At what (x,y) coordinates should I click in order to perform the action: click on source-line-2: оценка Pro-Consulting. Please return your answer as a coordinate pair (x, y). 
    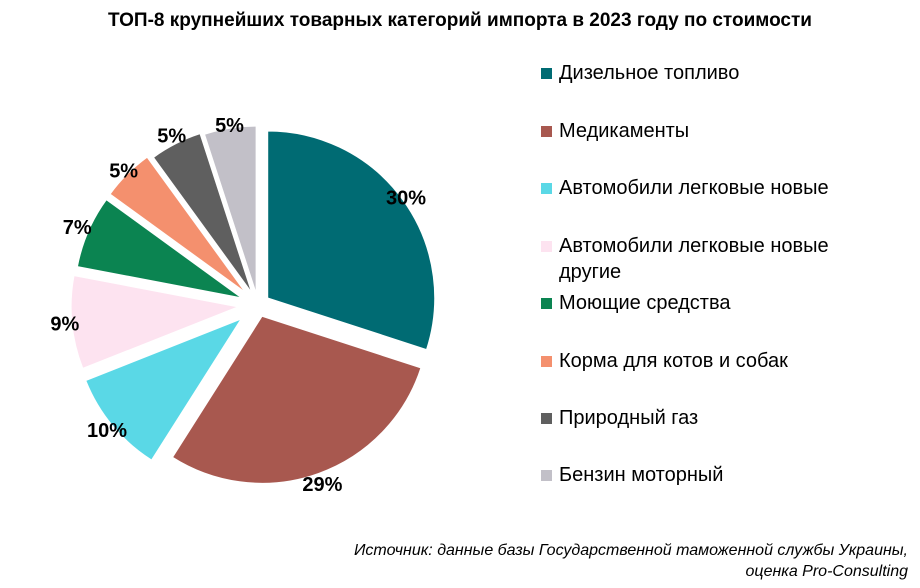
    Looking at the image, I should click on (826, 571).